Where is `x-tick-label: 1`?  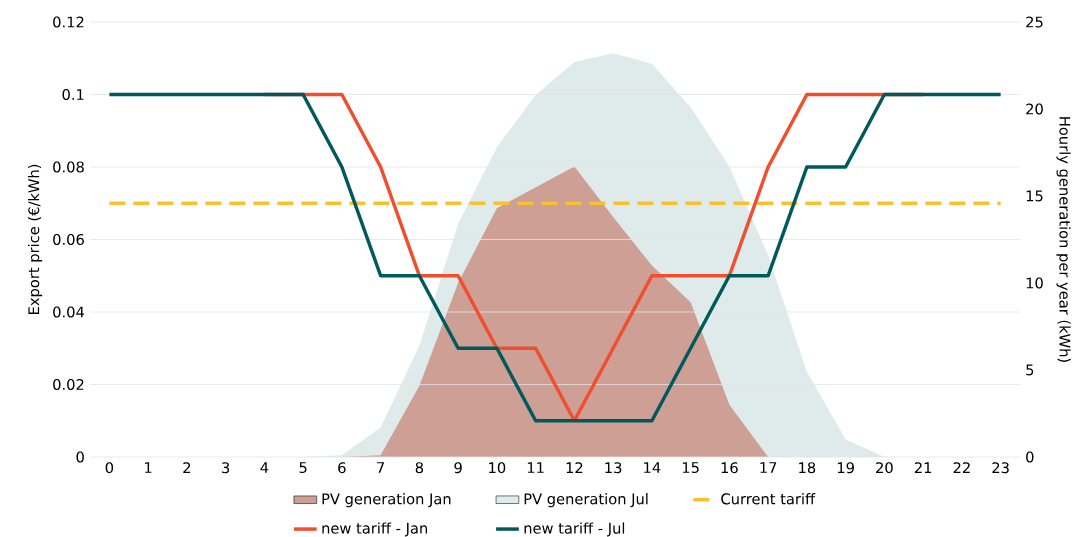
x-tick-label: 1 is located at coordinates (148, 467).